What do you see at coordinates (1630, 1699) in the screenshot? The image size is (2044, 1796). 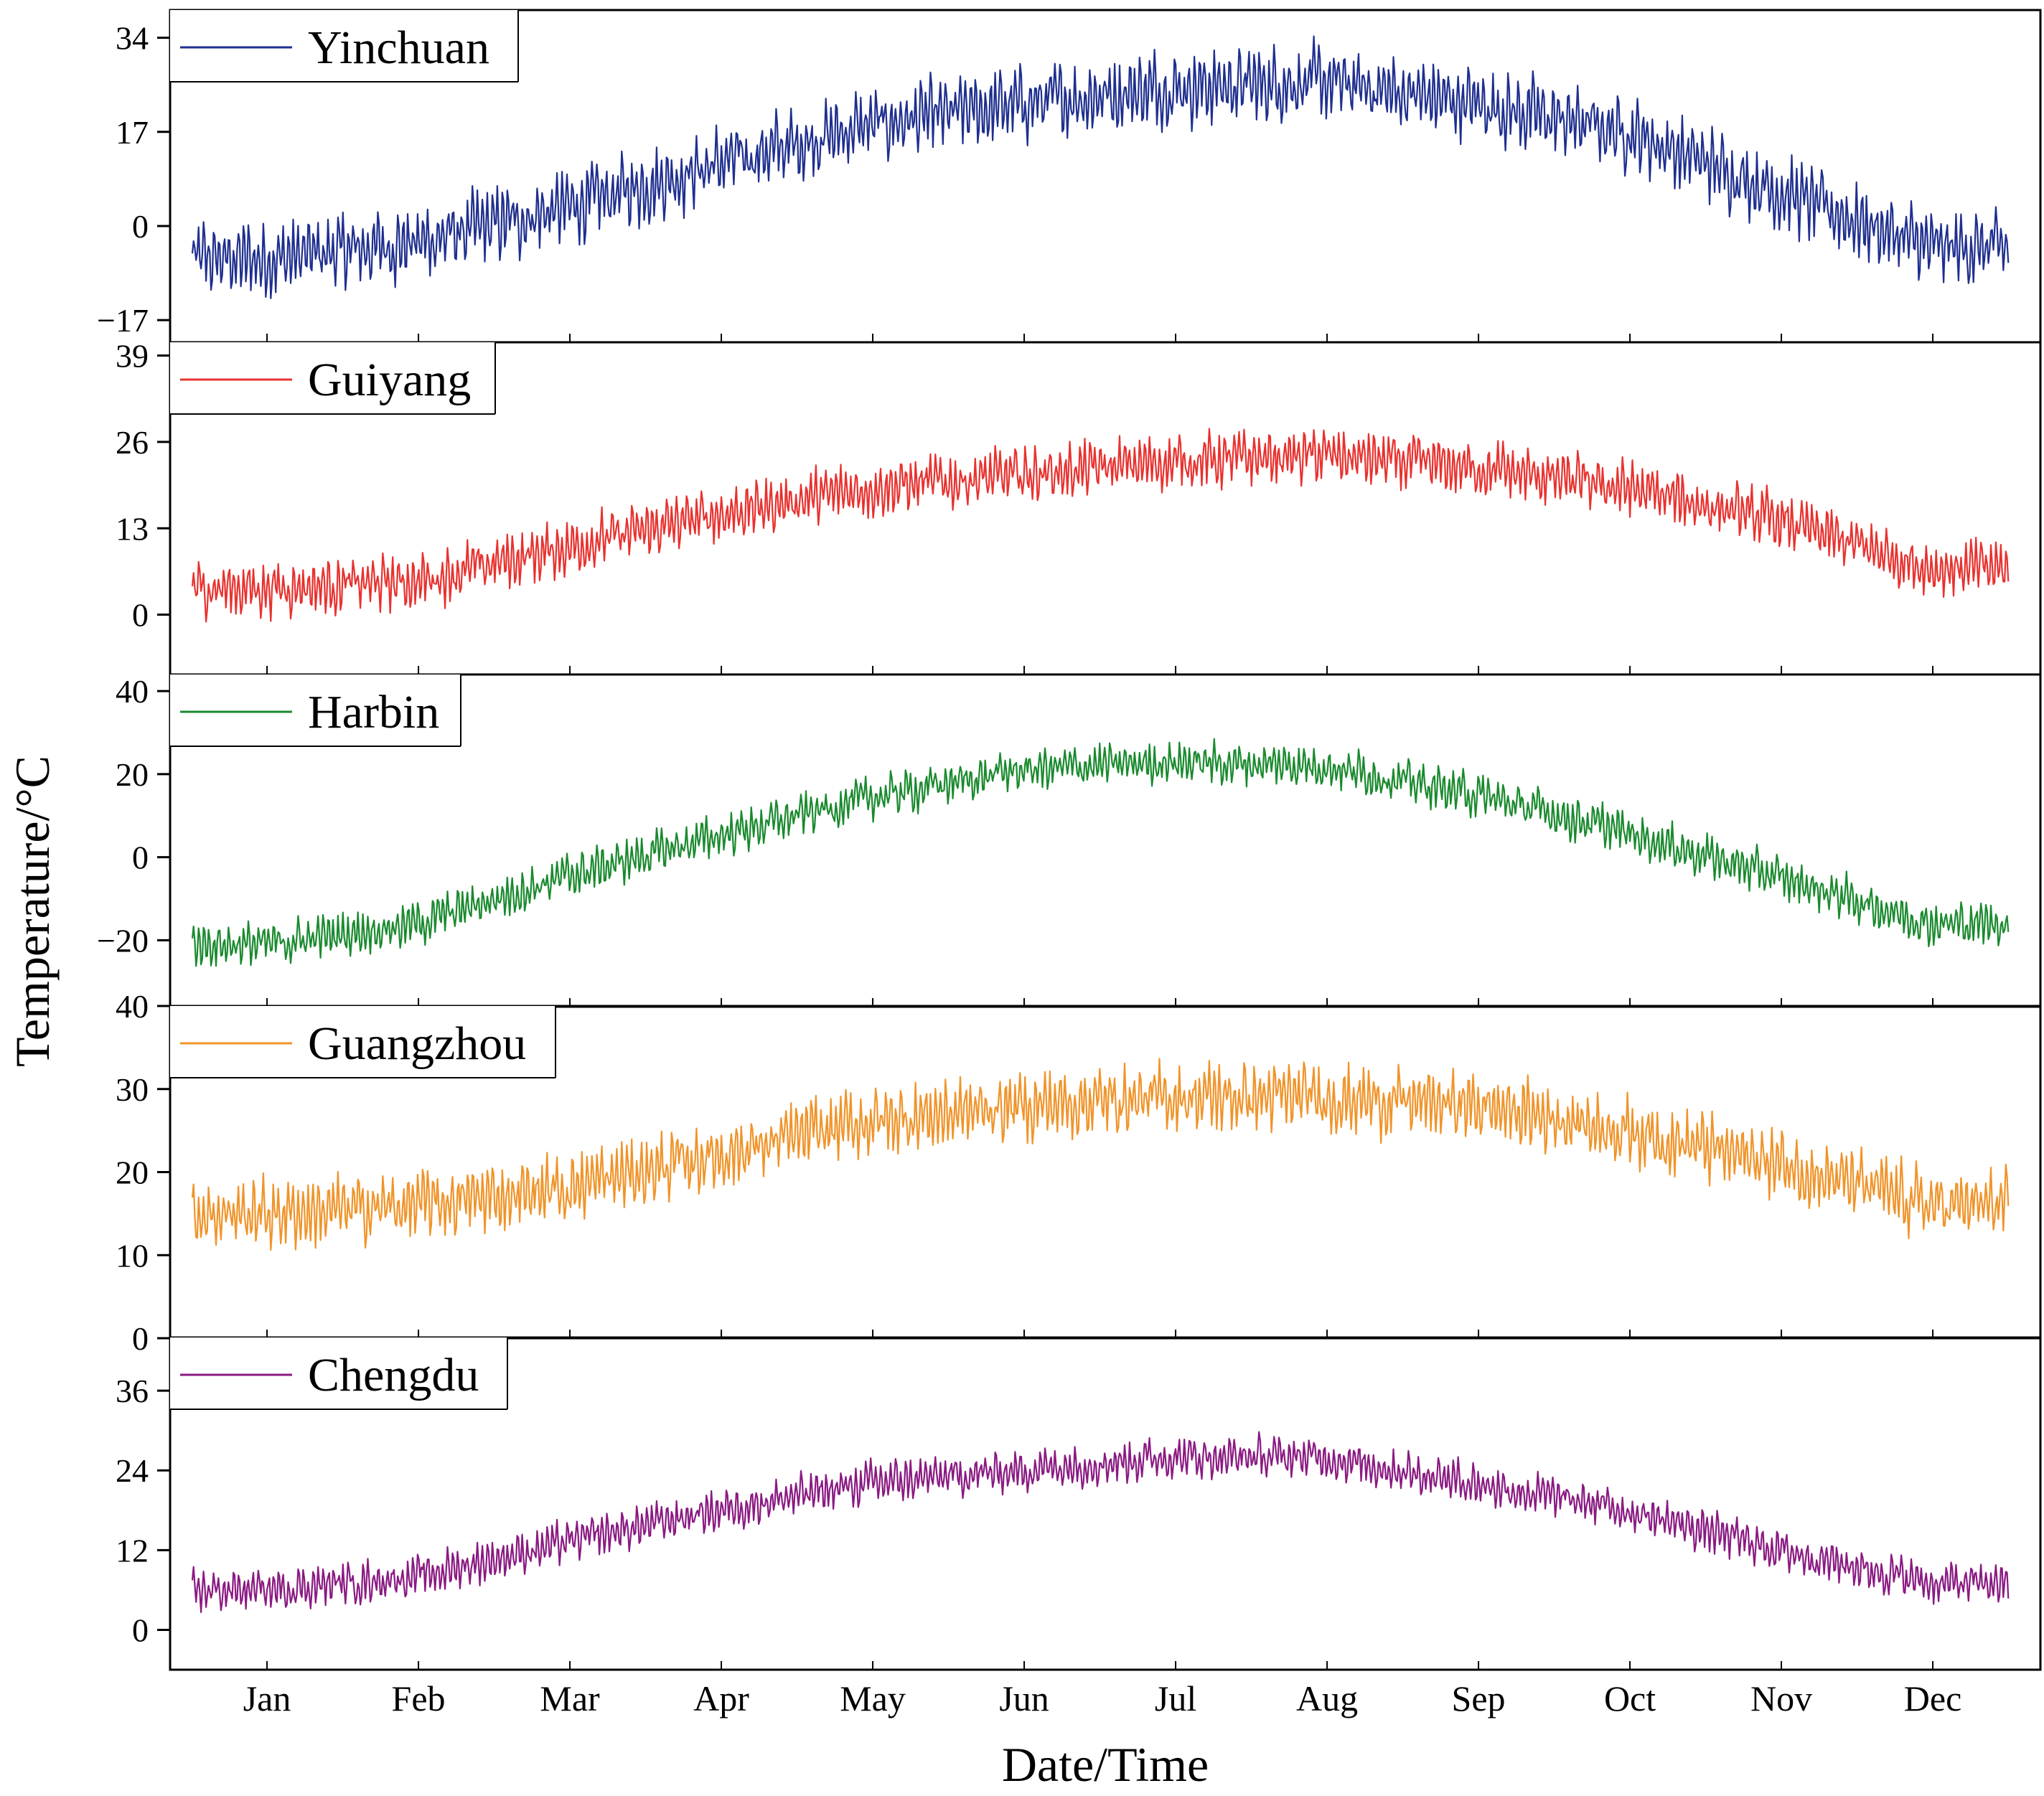 I see `x-tick-label: Oct` at bounding box center [1630, 1699].